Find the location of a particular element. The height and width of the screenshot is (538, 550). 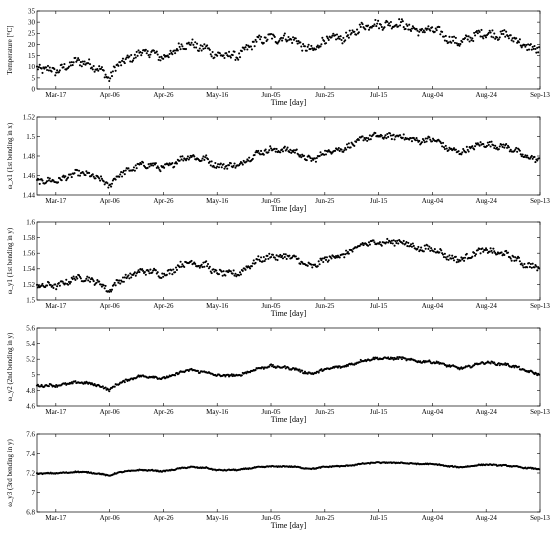

x-tick-label: May-16 is located at coordinates (217, 95).